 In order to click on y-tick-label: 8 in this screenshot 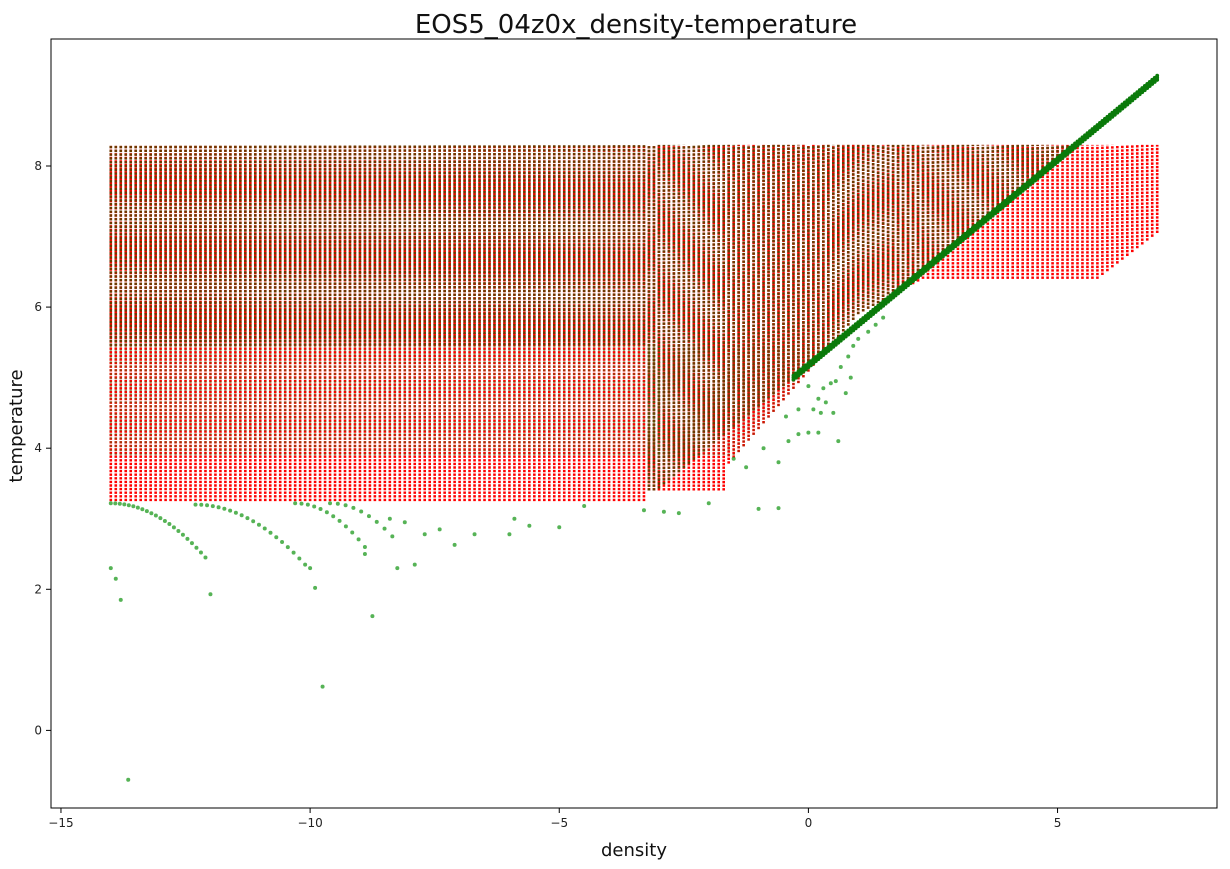, I will do `click(38, 166)`.